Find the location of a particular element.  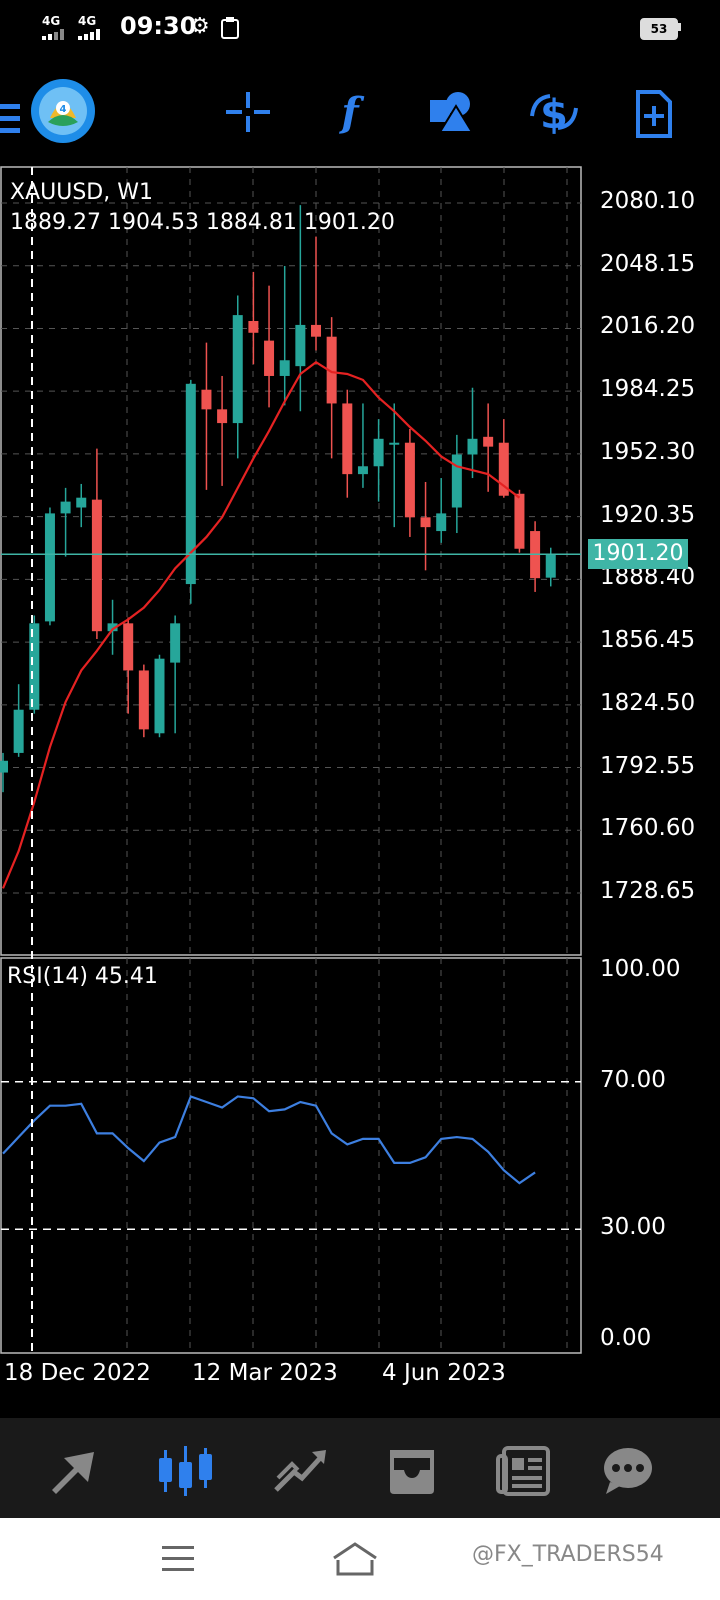

rsi-axis-label: 70.00 is located at coordinates (633, 1079).